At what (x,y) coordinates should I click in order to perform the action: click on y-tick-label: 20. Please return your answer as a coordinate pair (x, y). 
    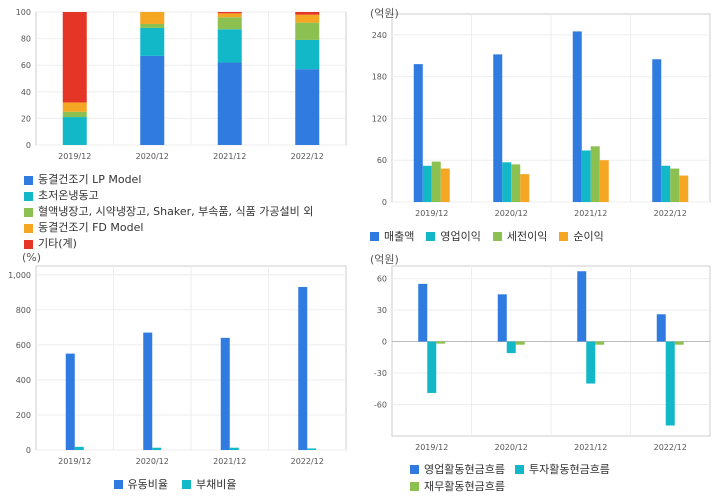
    Looking at the image, I should click on (26, 118).